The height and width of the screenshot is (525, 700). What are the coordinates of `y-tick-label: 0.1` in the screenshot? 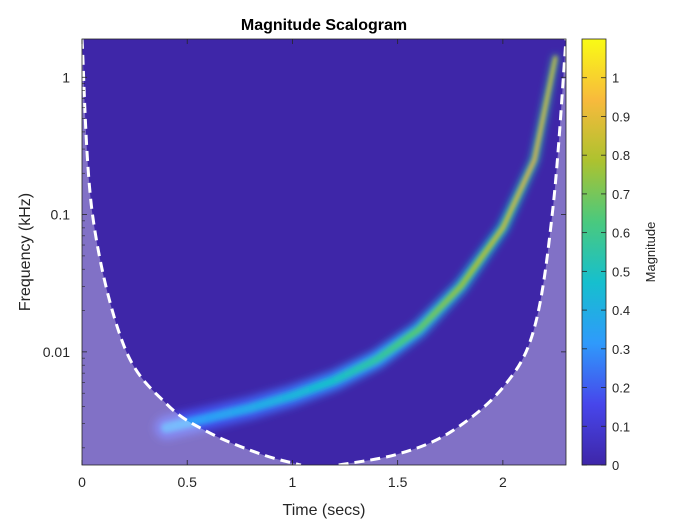 It's located at (61, 215).